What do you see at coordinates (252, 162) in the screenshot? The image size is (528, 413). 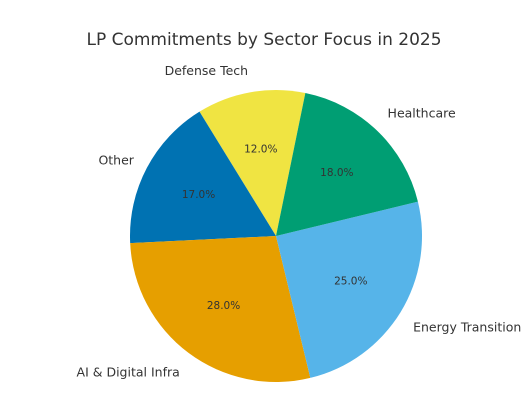 I see `pie-slice-defense-tech` at bounding box center [252, 162].